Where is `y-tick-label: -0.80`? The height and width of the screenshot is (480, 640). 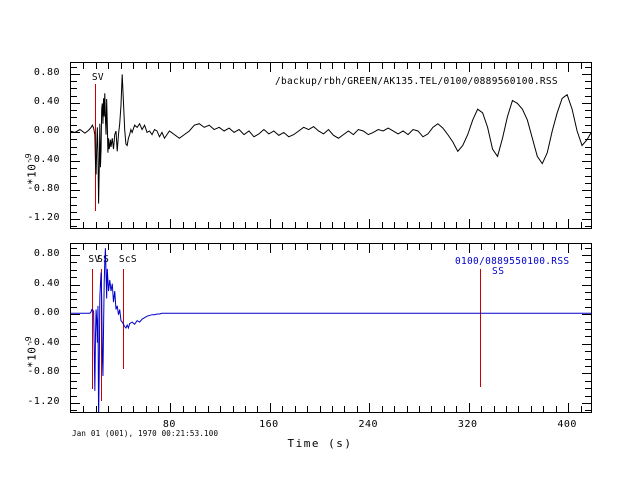
y-tick-label: -0.80 is located at coordinates (43, 372).